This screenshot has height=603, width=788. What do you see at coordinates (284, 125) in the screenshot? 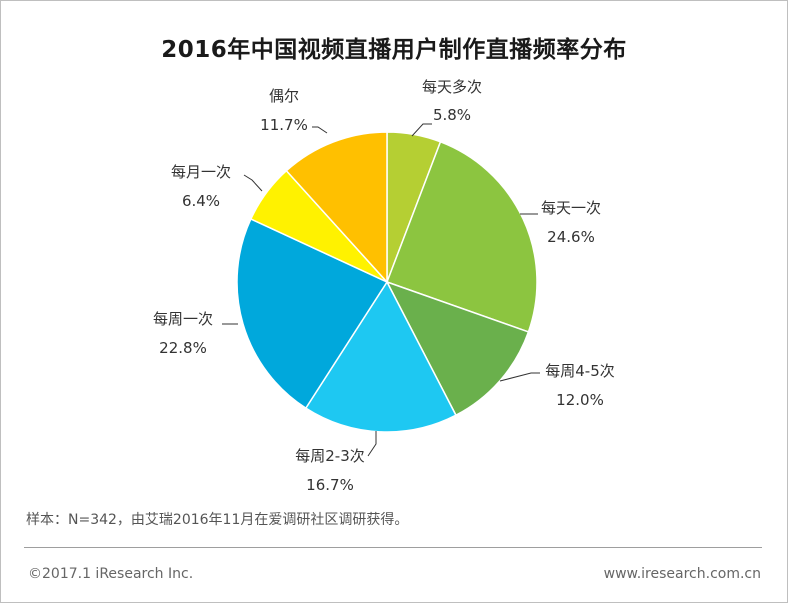
I see `slice-value-label: 11.7%` at bounding box center [284, 125].